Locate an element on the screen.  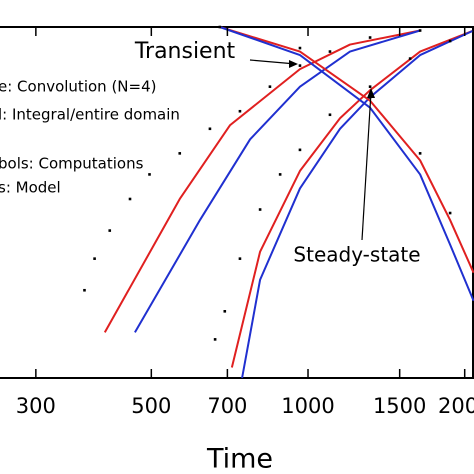
legend-text: s: Model is located at coordinates (30, 188).